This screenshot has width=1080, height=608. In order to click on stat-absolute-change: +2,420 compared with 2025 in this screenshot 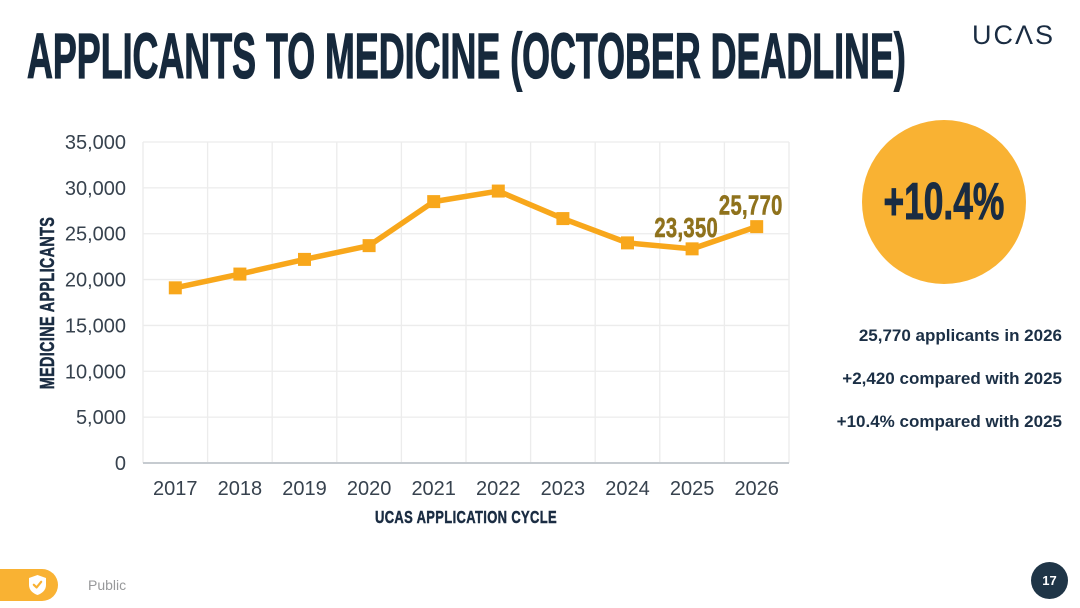, I will do `click(952, 378)`.